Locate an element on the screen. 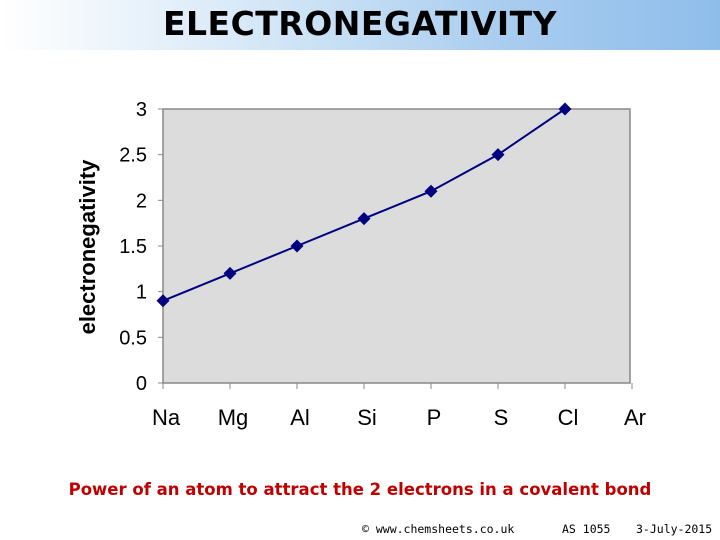 This screenshot has height=540, width=720. page-title: ELECTRONEGATIVITY is located at coordinates (360, 23).